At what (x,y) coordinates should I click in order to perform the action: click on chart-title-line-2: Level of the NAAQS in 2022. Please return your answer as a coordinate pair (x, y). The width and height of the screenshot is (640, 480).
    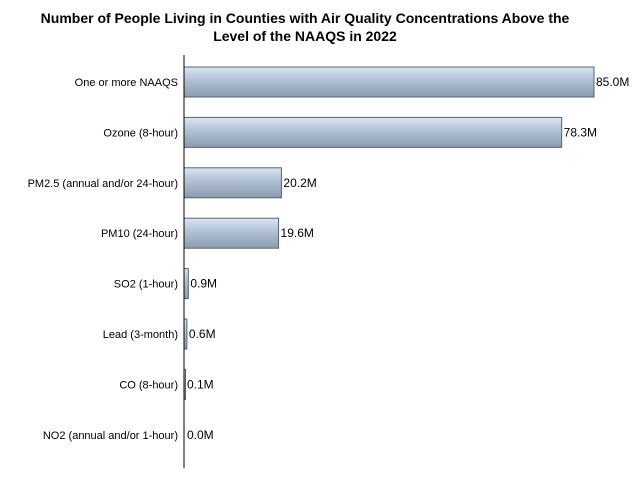
    Looking at the image, I should click on (305, 36).